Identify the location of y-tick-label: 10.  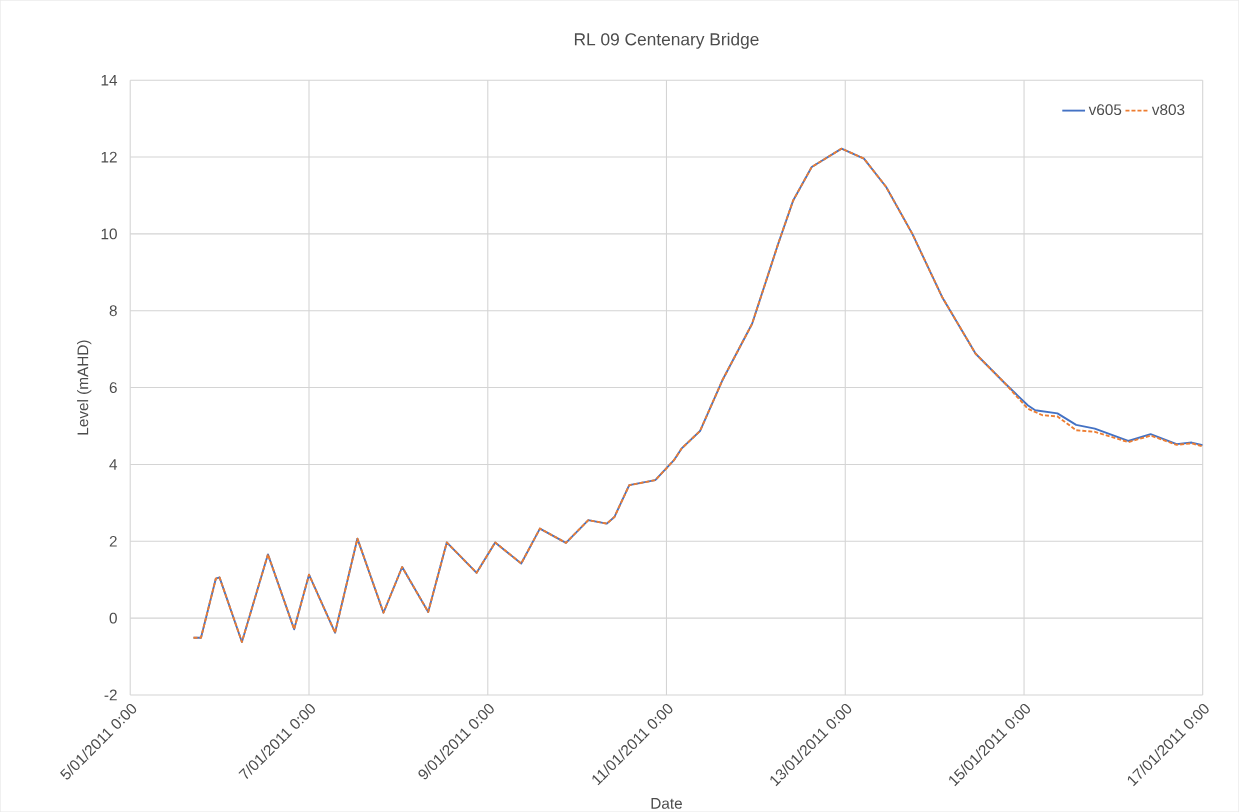
(109, 234).